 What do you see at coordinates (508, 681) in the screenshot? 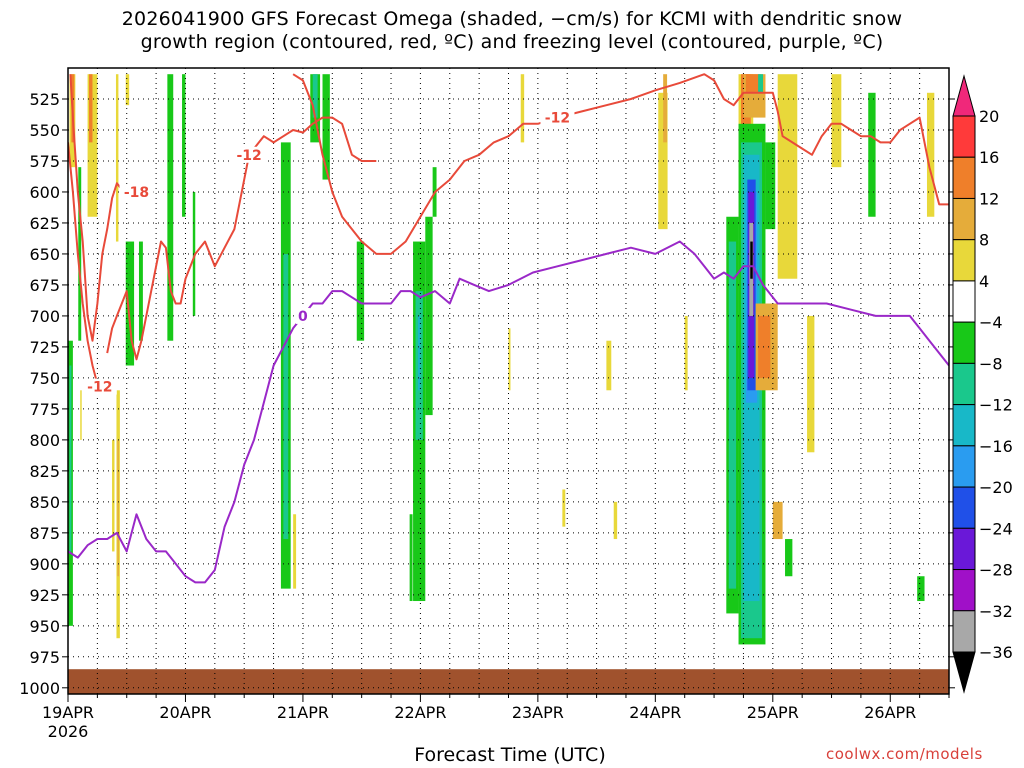
I see `terrain-fill` at bounding box center [508, 681].